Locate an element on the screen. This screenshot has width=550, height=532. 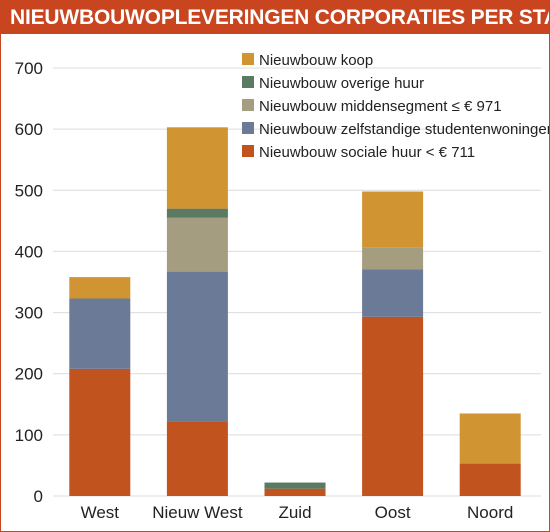
y-tick-label: 700 is located at coordinates (29, 68).